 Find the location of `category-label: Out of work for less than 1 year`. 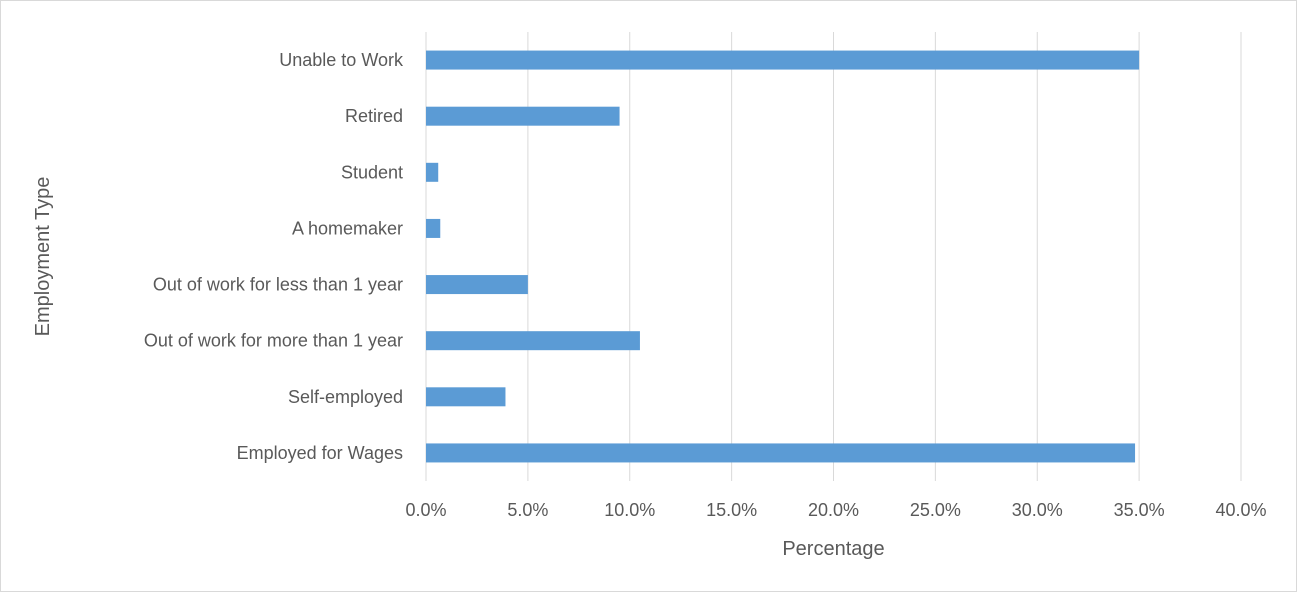

category-label: Out of work for less than 1 year is located at coordinates (278, 285).